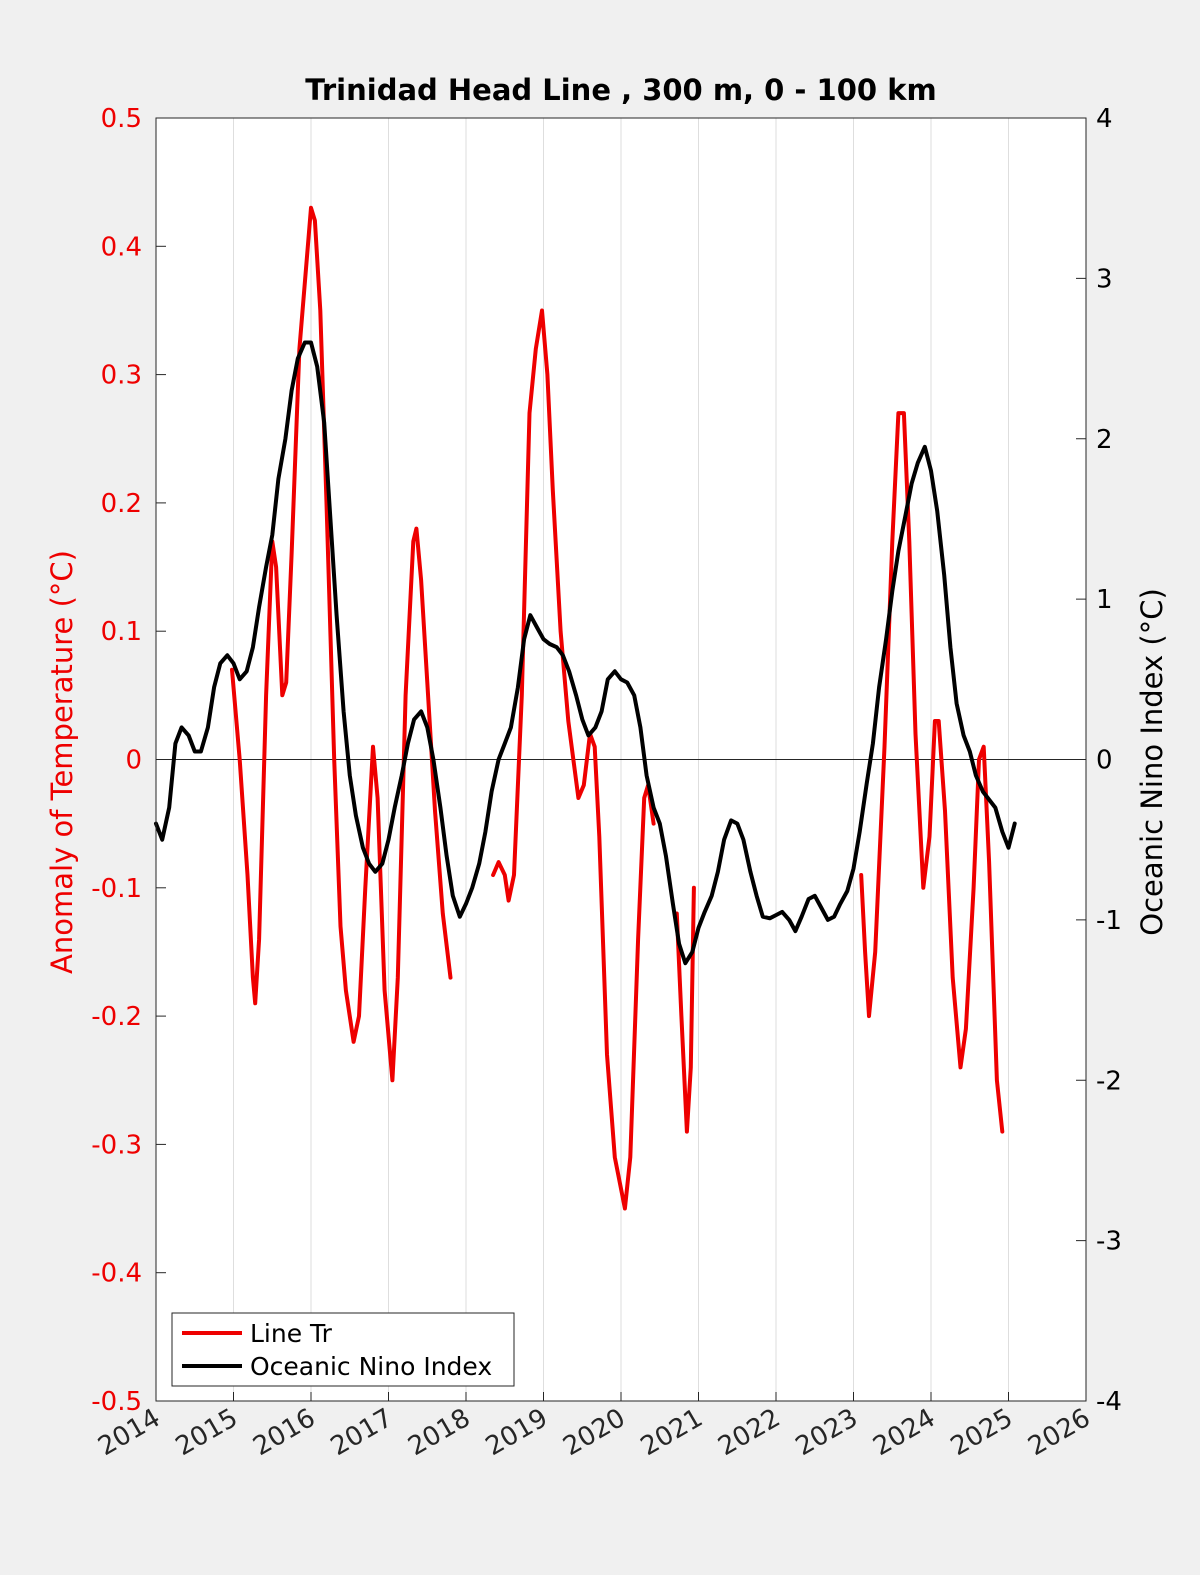  What do you see at coordinates (371, 1366) in the screenshot?
I see `legend-label-oni: Oceanic Nino Index` at bounding box center [371, 1366].